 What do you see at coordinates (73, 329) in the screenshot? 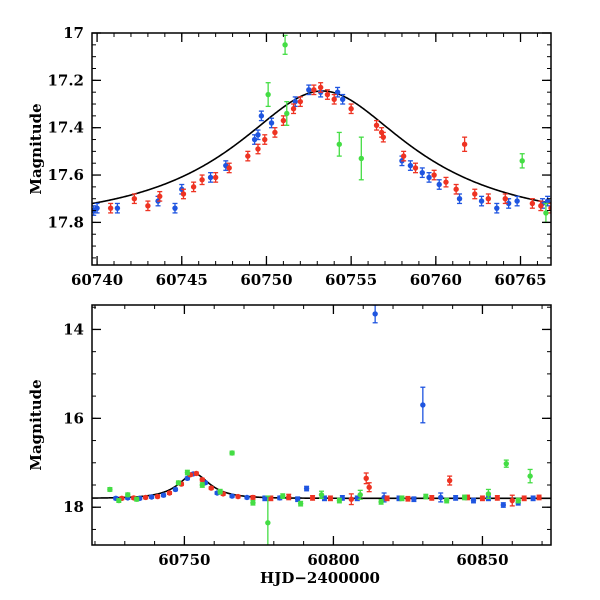
I see `y-tick-label: 14` at bounding box center [73, 329].